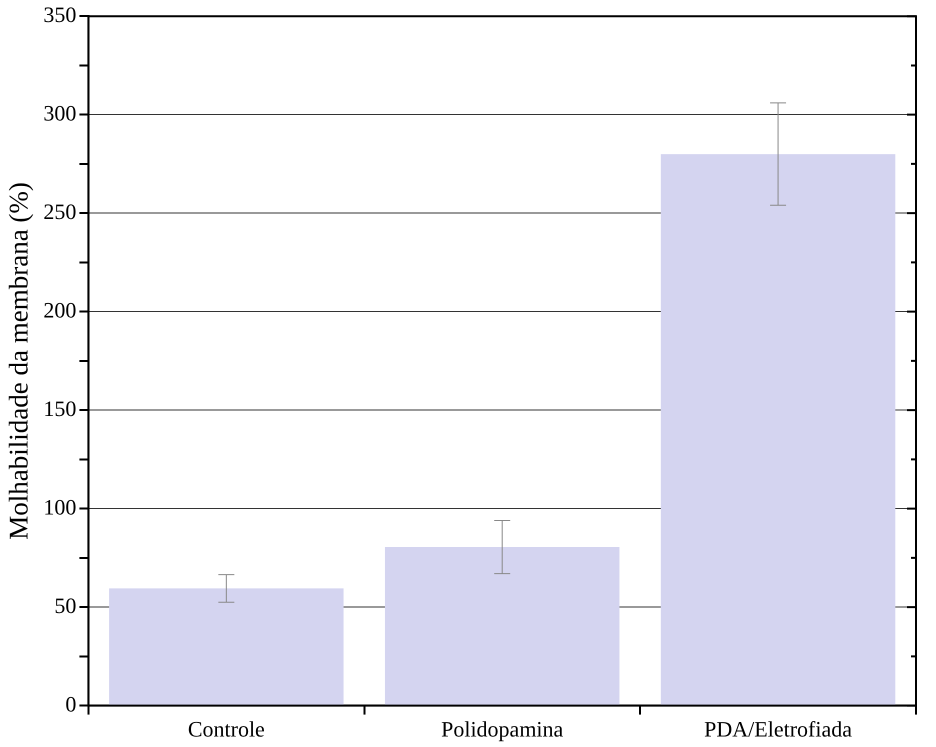  Describe the element at coordinates (59, 408) in the screenshot. I see `y-tick-label: 150` at that location.